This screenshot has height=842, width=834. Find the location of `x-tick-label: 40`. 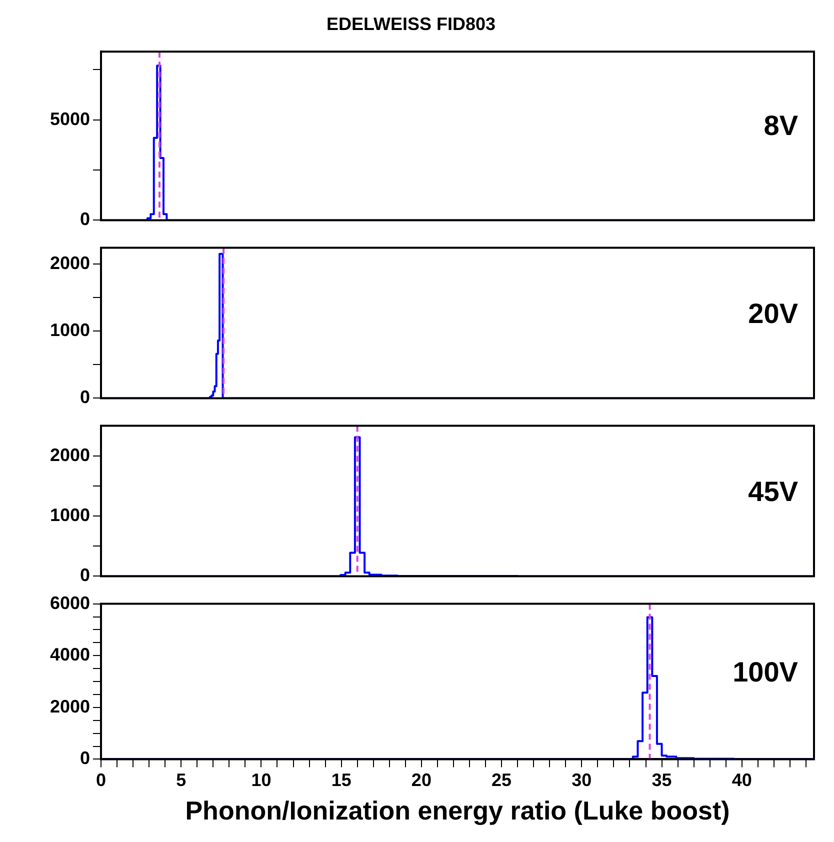

x-tick-label: 40 is located at coordinates (742, 780).